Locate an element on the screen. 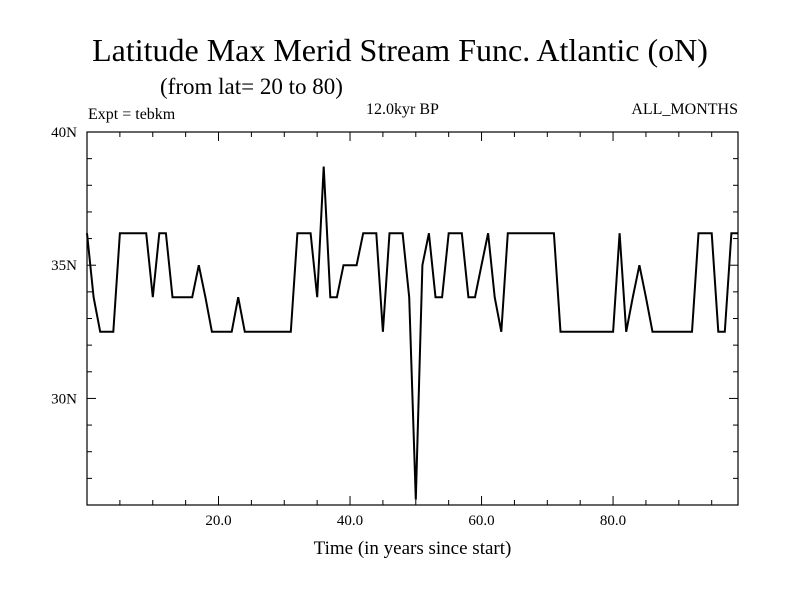 This screenshot has height=600, width=800. period-label: 12.0kyr BP is located at coordinates (402, 109).